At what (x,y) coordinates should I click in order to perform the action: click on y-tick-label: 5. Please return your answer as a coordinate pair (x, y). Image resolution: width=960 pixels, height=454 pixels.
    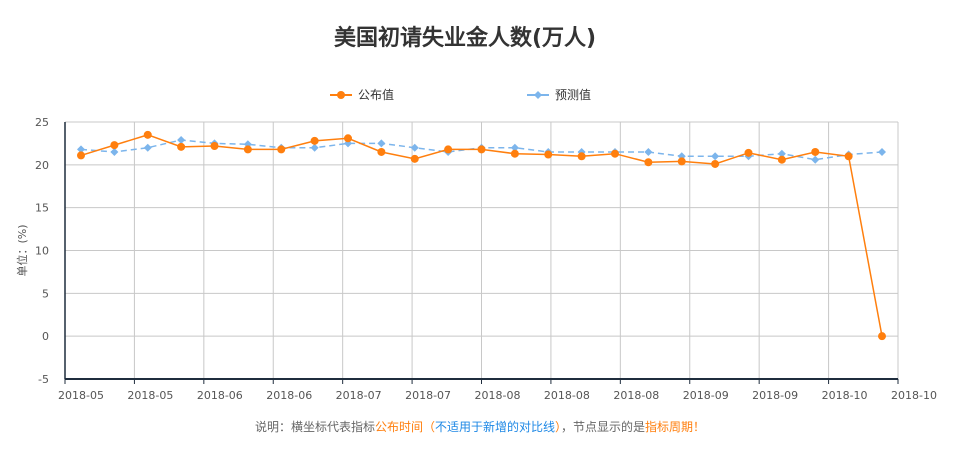
    Looking at the image, I should click on (45, 293).